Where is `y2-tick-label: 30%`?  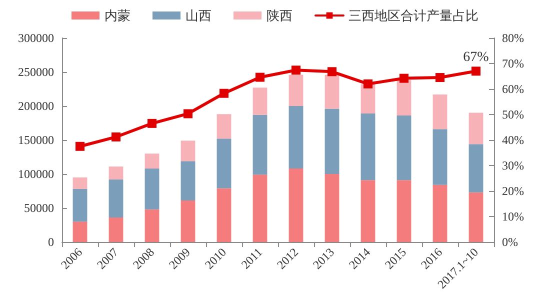
y2-tick-label: 30% is located at coordinates (513, 165).